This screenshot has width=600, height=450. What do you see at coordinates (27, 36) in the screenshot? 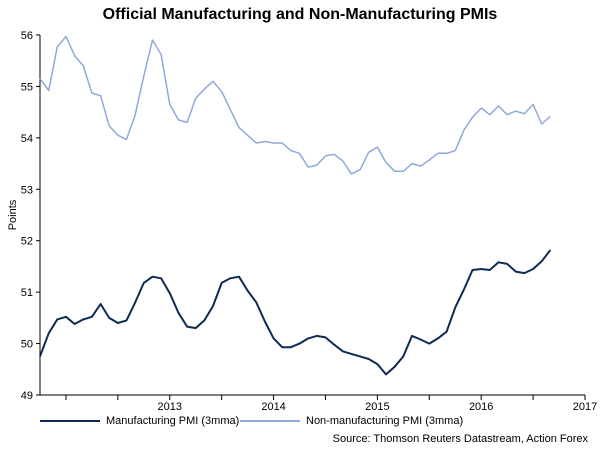
I see `y-tick-label: 56` at bounding box center [27, 36].